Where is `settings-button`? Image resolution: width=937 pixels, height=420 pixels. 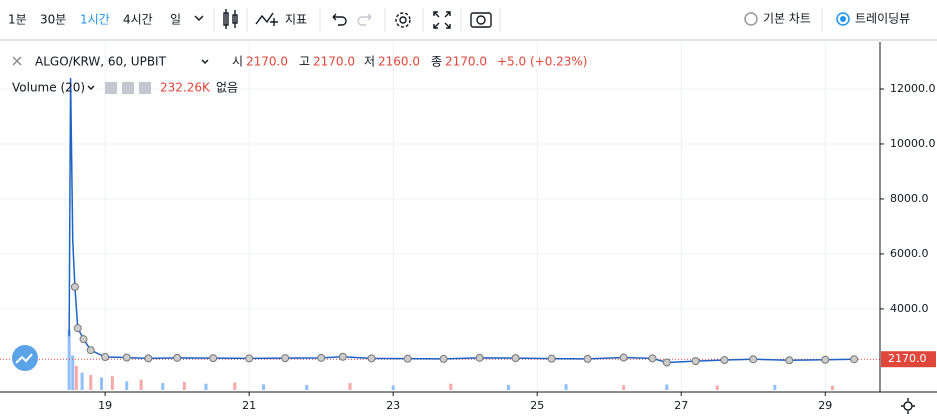
settings-button is located at coordinates (403, 20).